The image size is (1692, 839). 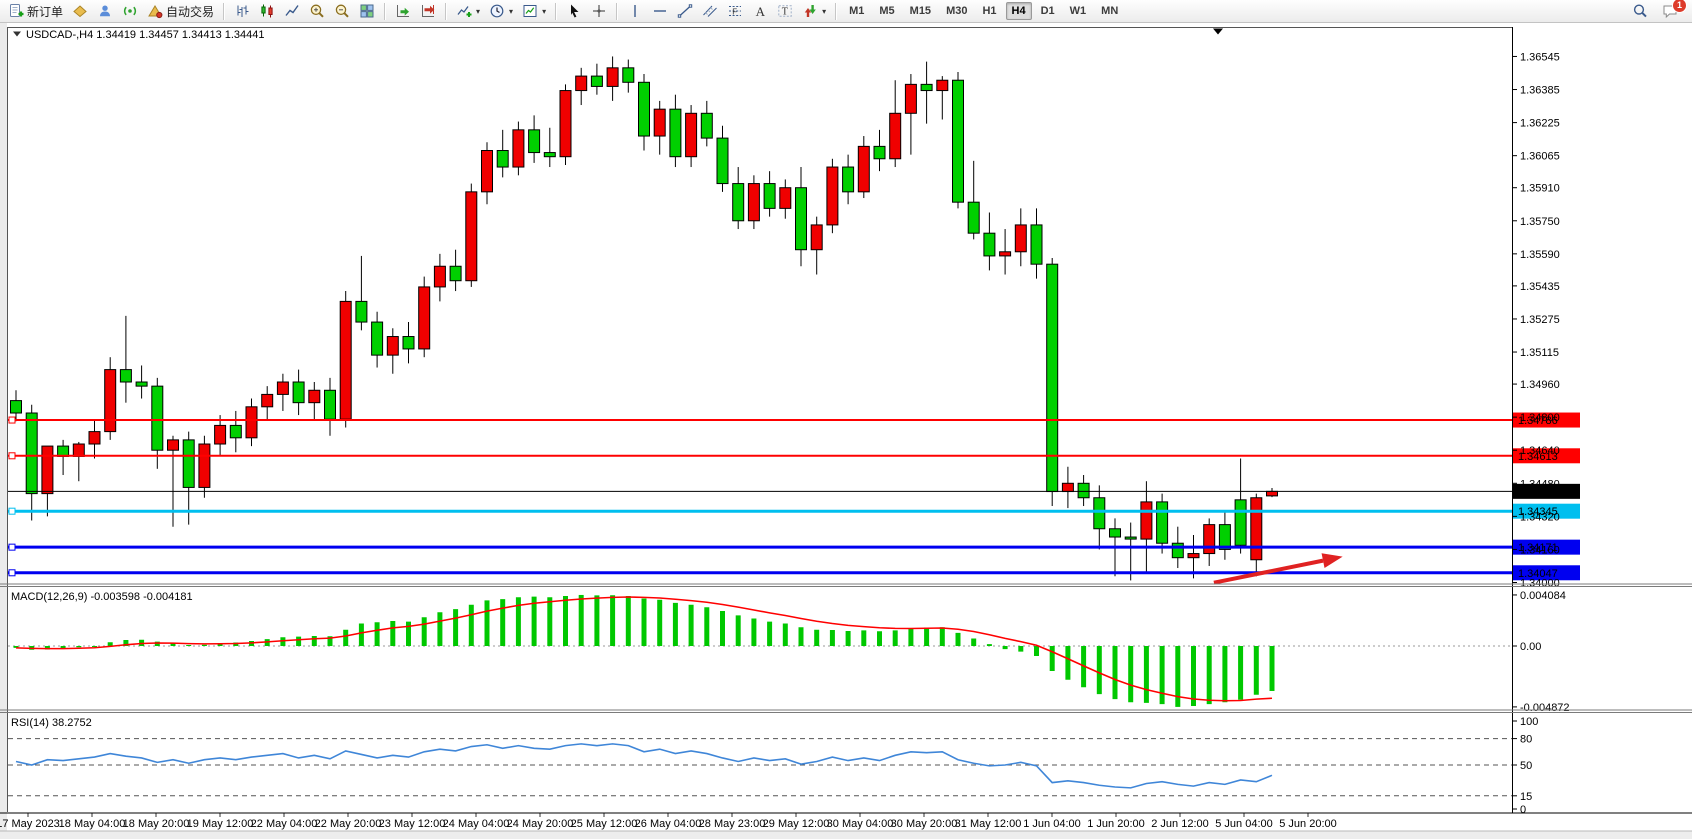 What do you see at coordinates (367, 11) in the screenshot?
I see `tile-windows-button` at bounding box center [367, 11].